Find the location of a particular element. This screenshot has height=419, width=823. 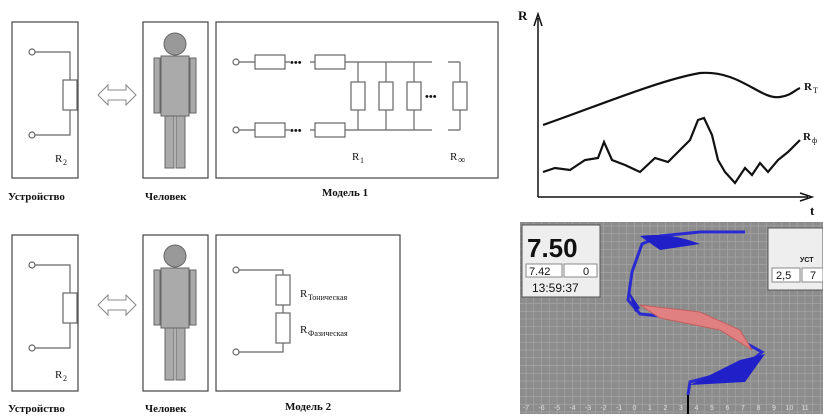

axis-label: -5 is located at coordinates (557, 408).